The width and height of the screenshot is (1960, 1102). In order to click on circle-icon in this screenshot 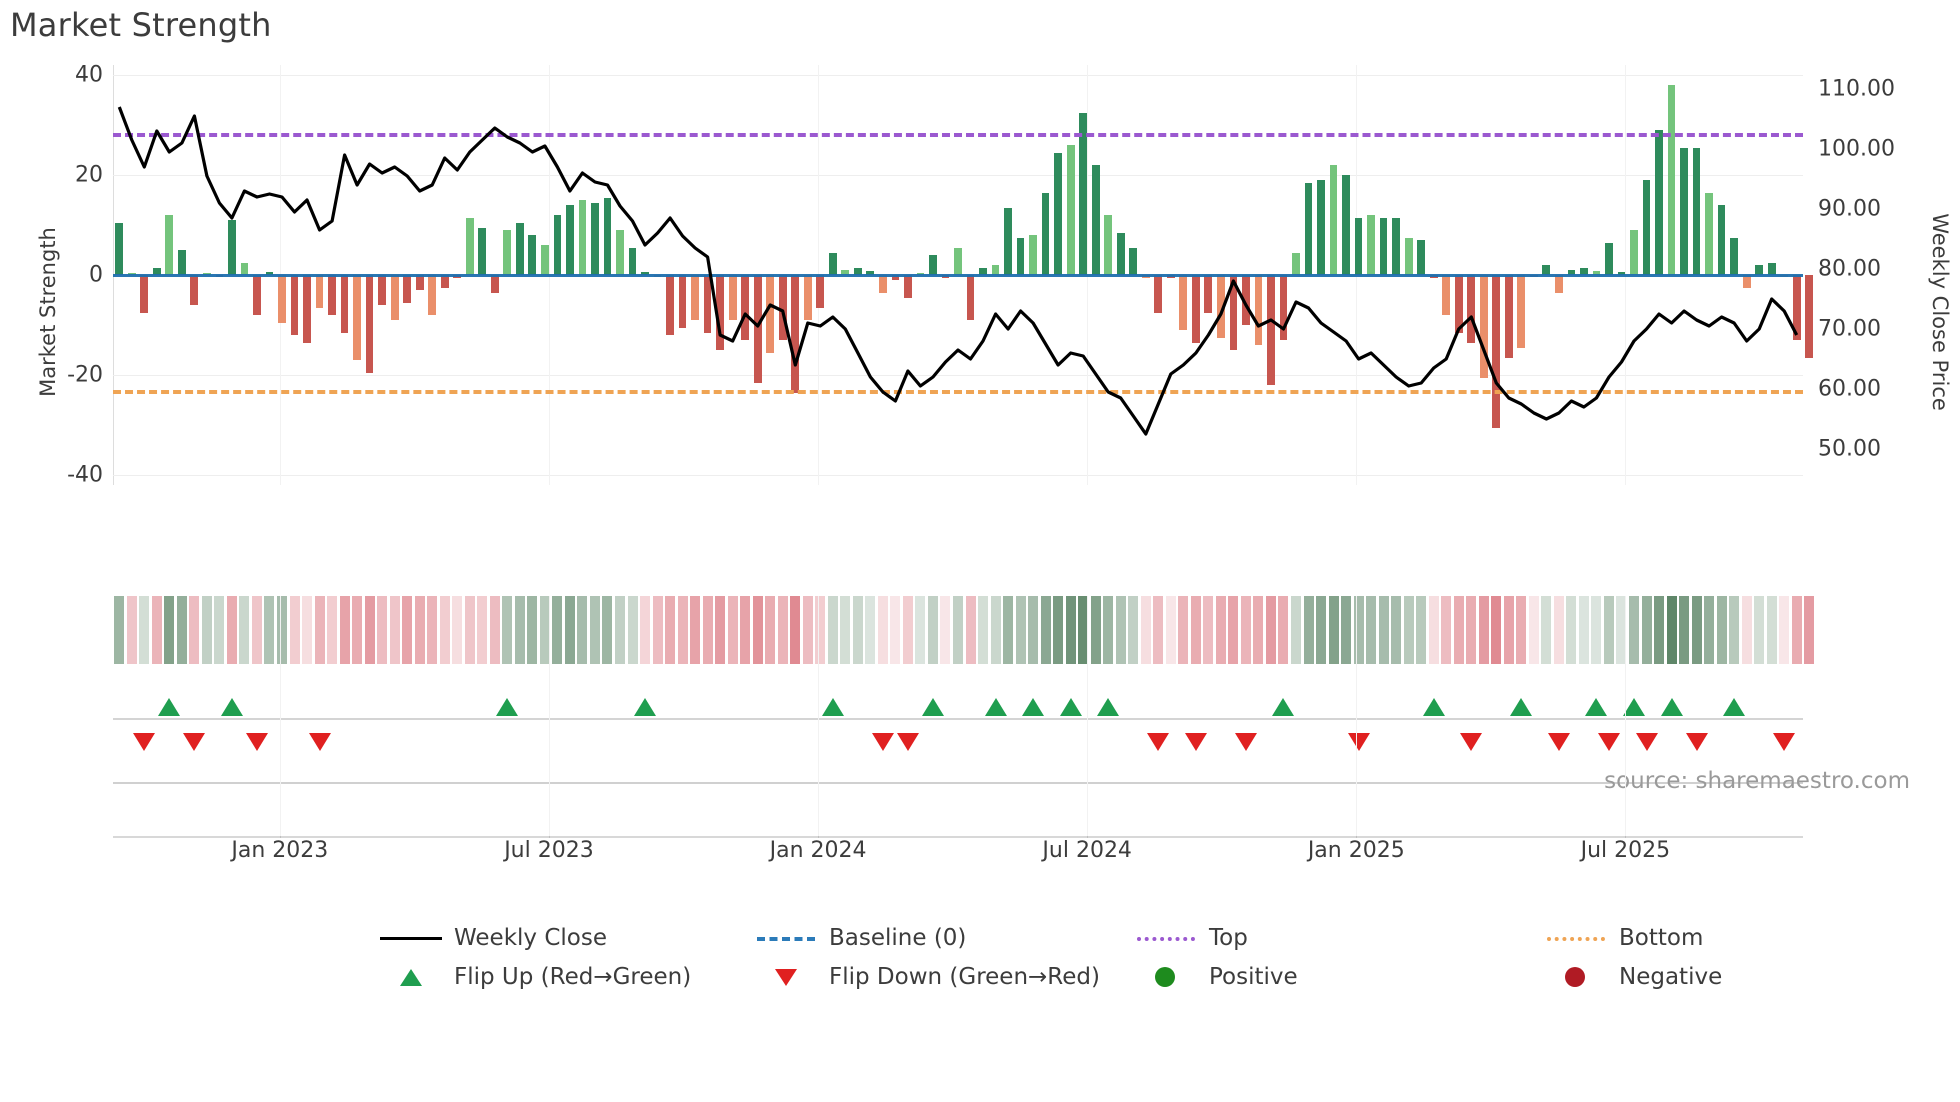, I will do `click(1166, 977)`.